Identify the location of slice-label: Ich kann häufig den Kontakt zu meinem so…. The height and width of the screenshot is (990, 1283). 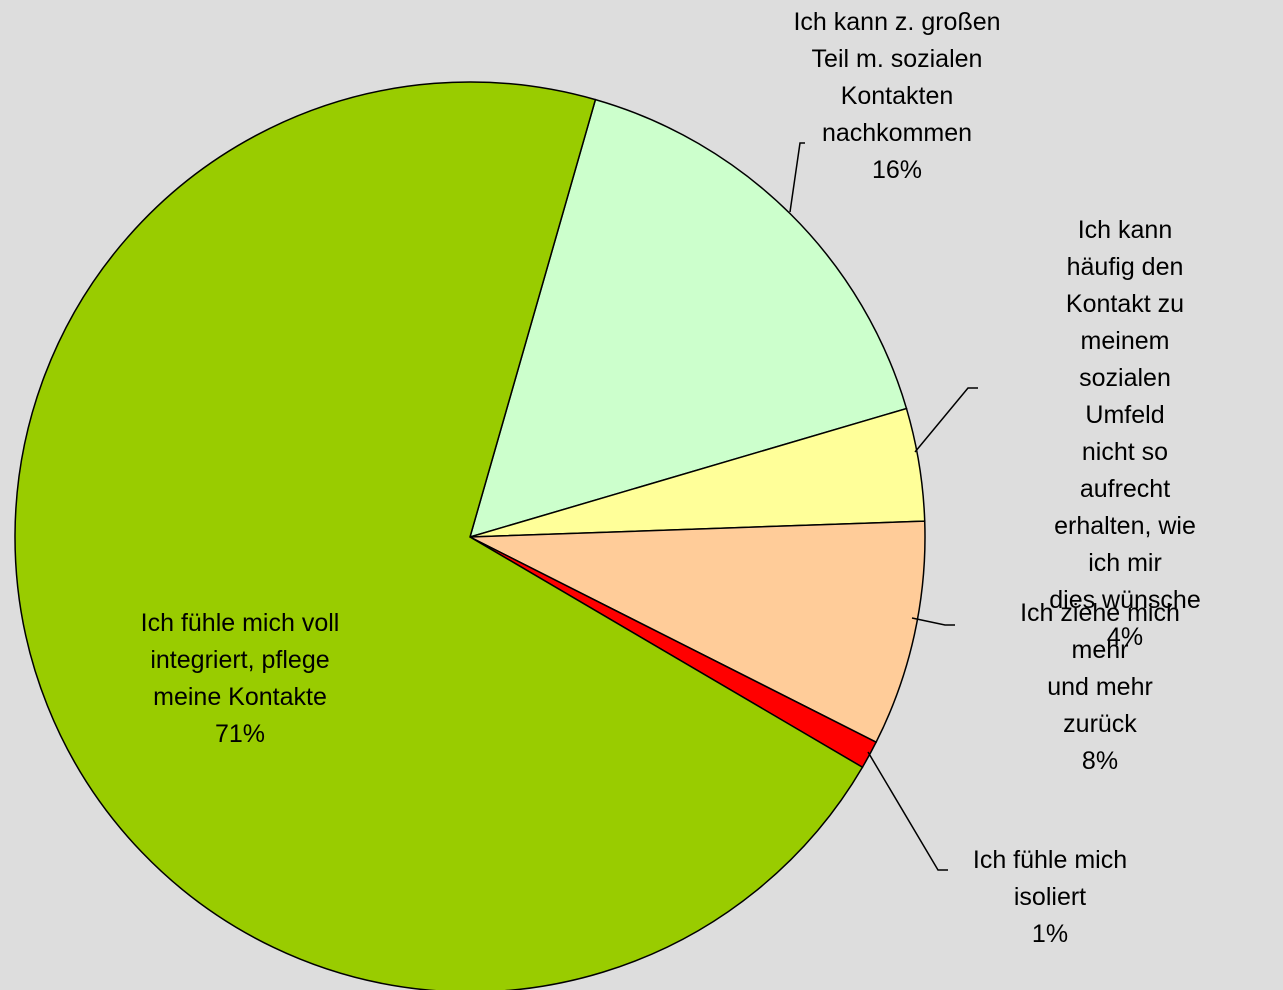
(1125, 434).